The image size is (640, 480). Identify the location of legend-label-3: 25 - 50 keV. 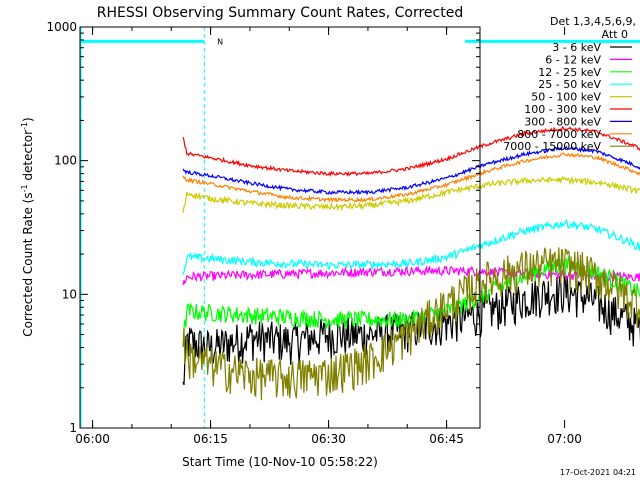
(569, 84).